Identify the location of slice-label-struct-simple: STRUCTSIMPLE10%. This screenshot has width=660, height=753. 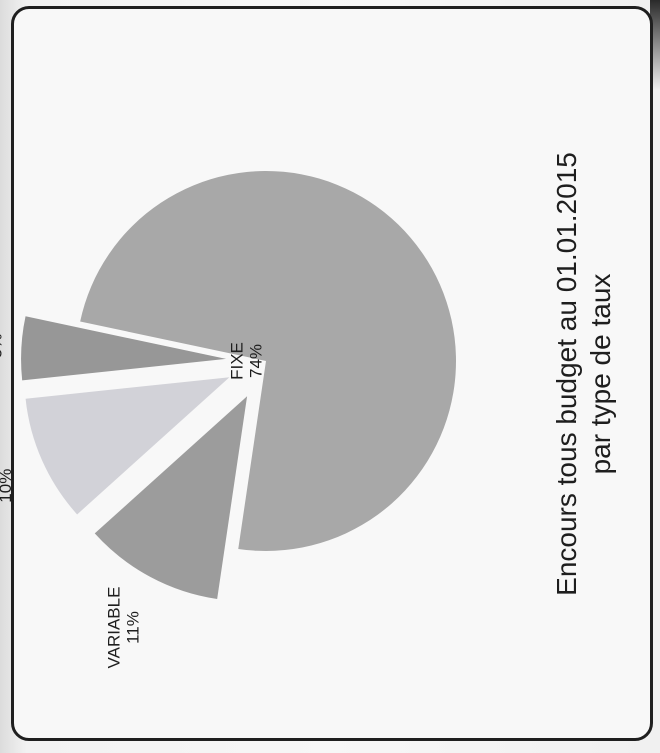
(7, 485).